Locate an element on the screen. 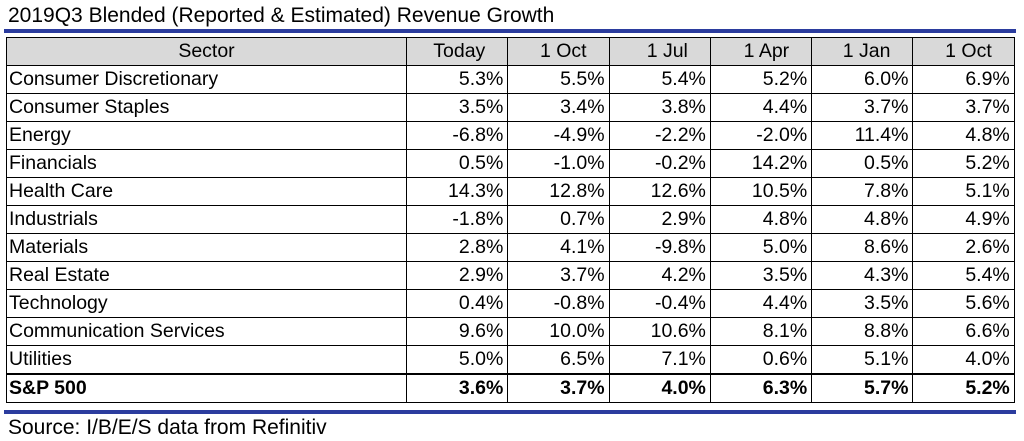  sector-cell: Financials is located at coordinates (206, 163).